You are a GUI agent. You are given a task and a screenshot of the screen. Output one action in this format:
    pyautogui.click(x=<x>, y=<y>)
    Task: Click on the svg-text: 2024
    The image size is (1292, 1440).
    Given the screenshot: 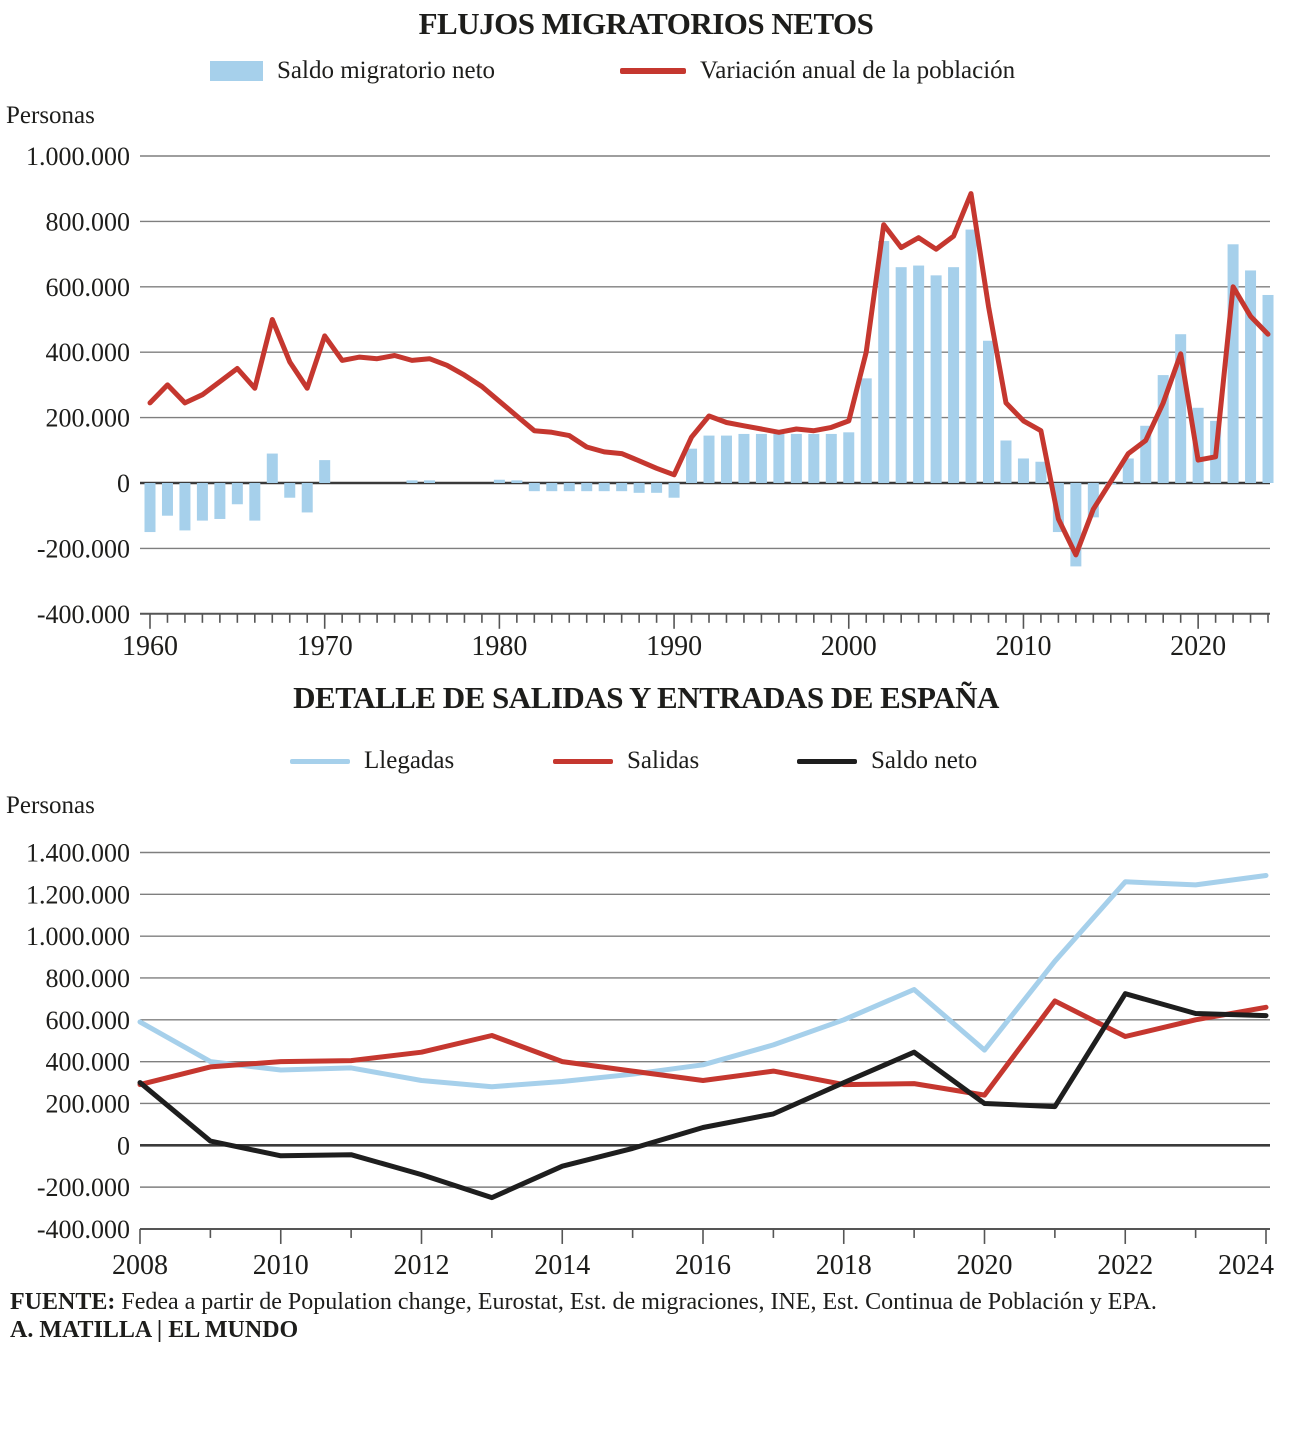 What is the action you would take?
    pyautogui.click(x=1246, y=1265)
    